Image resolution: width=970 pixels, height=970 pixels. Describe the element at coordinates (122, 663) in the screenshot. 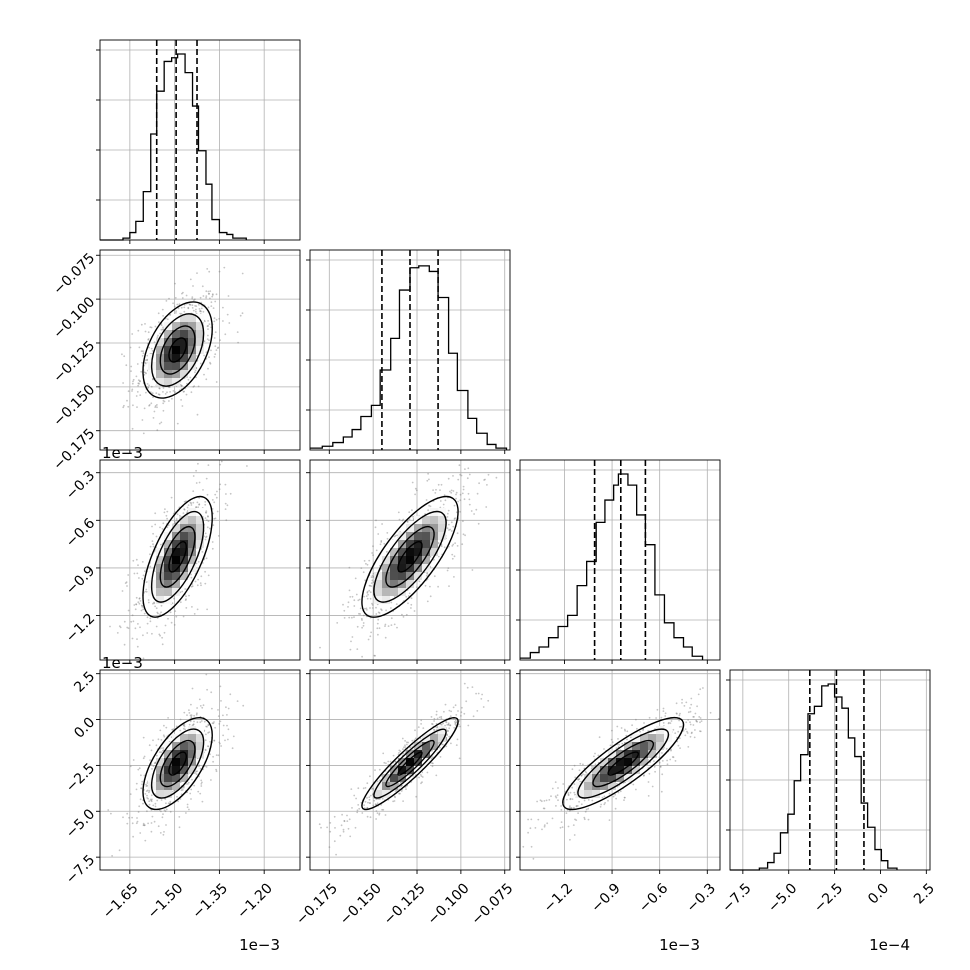

I see `y-offset-label-row3: 1e−3` at that location.